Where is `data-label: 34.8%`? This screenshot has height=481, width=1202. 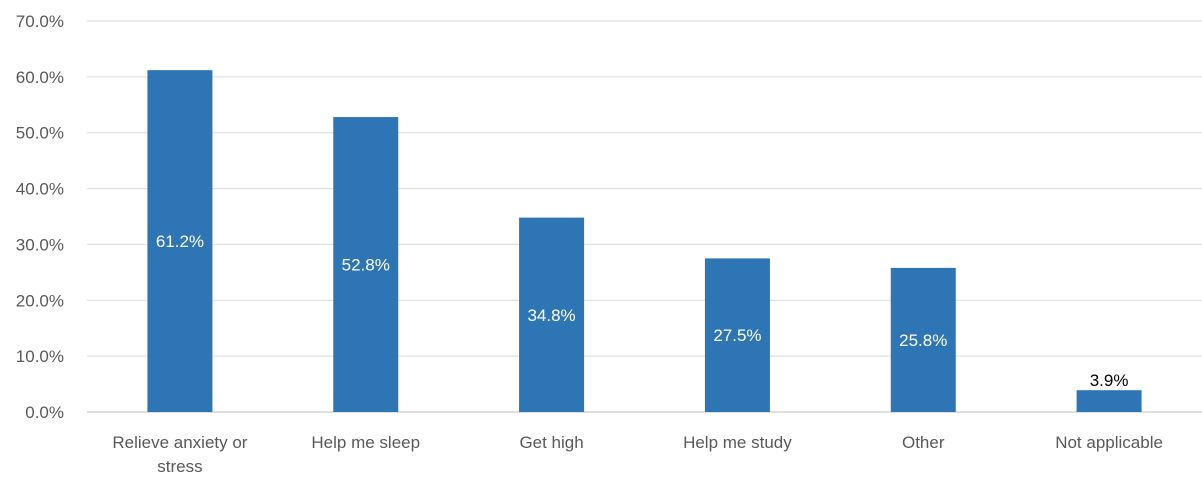 data-label: 34.8% is located at coordinates (551, 315).